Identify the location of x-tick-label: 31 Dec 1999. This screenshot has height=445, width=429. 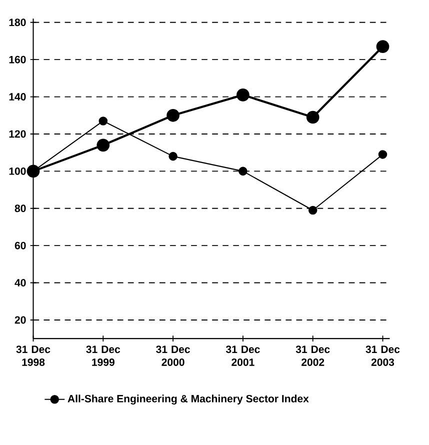
(103, 356).